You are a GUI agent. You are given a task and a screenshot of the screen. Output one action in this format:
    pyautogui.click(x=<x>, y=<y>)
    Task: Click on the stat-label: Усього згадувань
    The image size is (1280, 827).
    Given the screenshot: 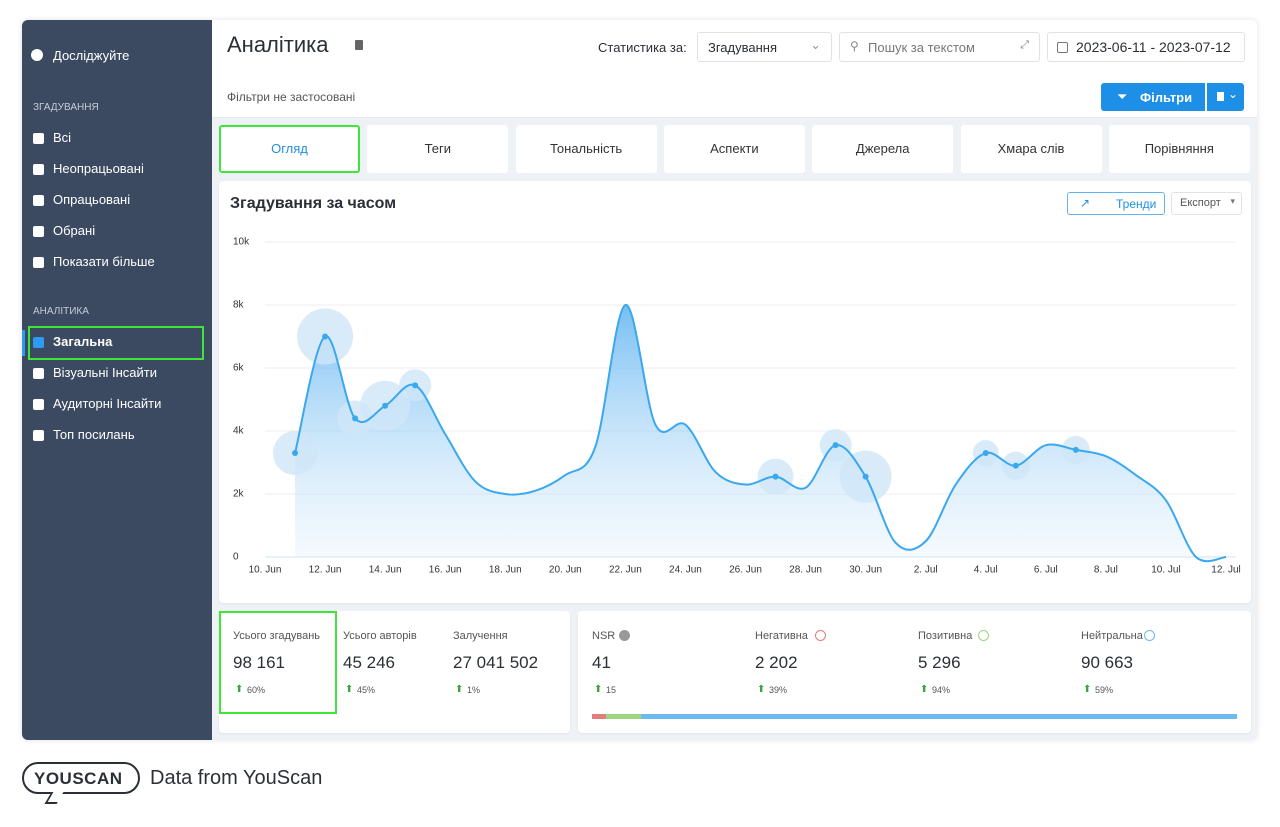 What is the action you would take?
    pyautogui.click(x=277, y=636)
    